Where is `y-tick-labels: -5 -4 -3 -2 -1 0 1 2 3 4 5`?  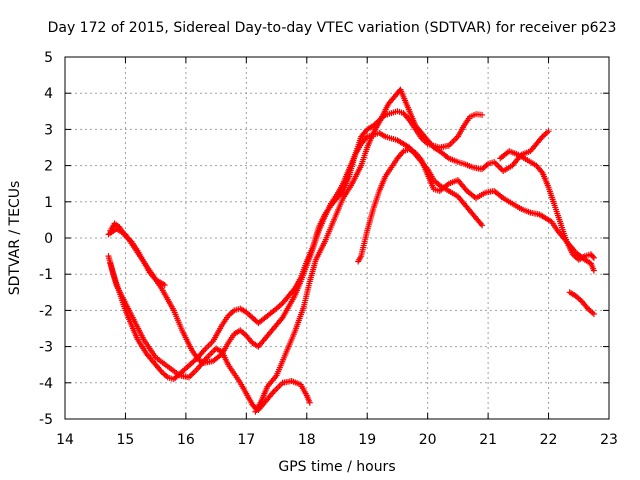
y-tick-labels: -5 -4 -3 -2 -1 0 1 2 3 4 5 is located at coordinates (46, 239).